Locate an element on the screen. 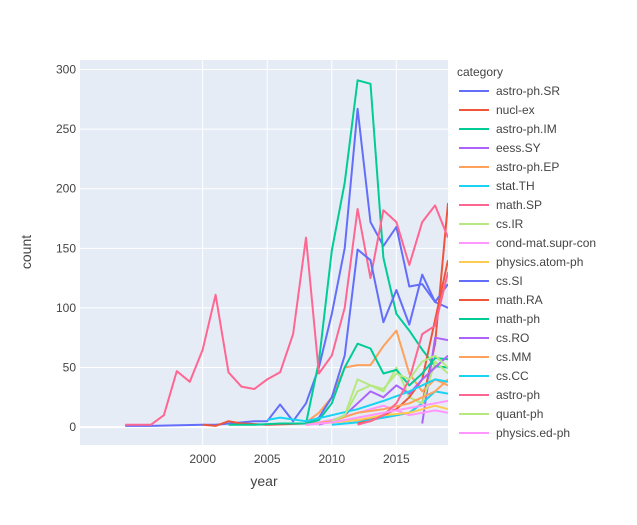 This screenshot has width=637, height=525. legend-label: cs.RO is located at coordinates (512, 338).